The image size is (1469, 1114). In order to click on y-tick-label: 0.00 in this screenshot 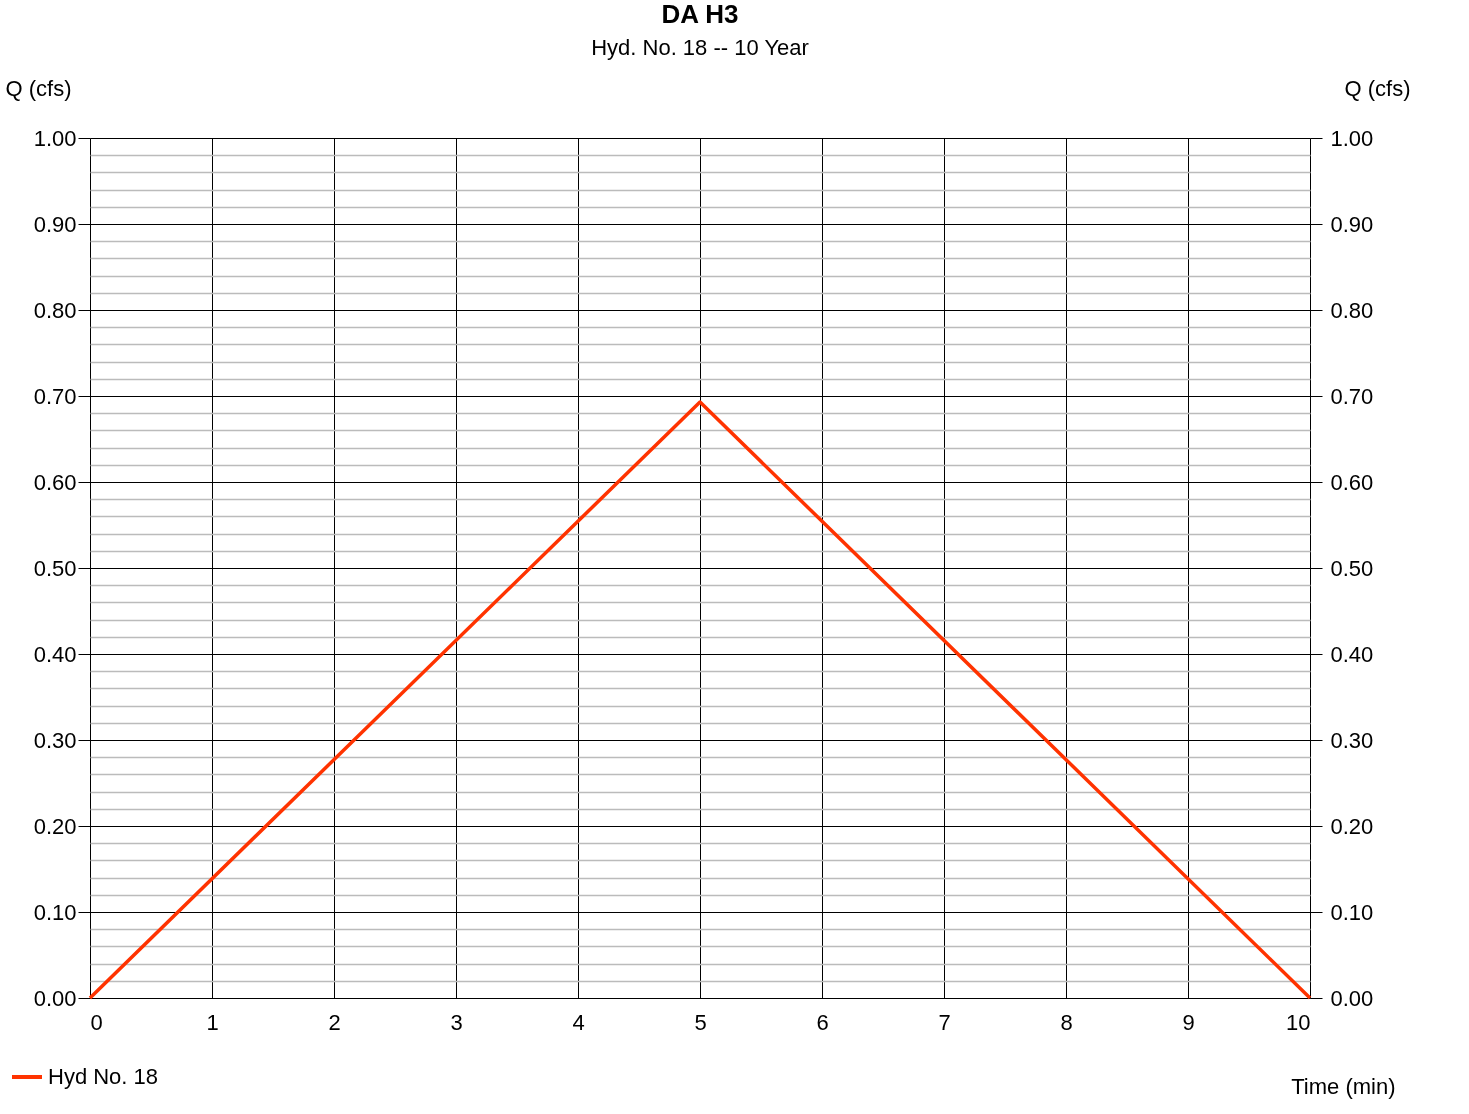, I will do `click(55, 998)`.